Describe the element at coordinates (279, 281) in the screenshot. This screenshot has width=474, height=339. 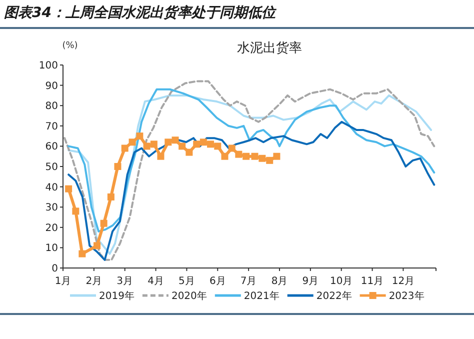
I see `x-tick-label: 8月` at that location.